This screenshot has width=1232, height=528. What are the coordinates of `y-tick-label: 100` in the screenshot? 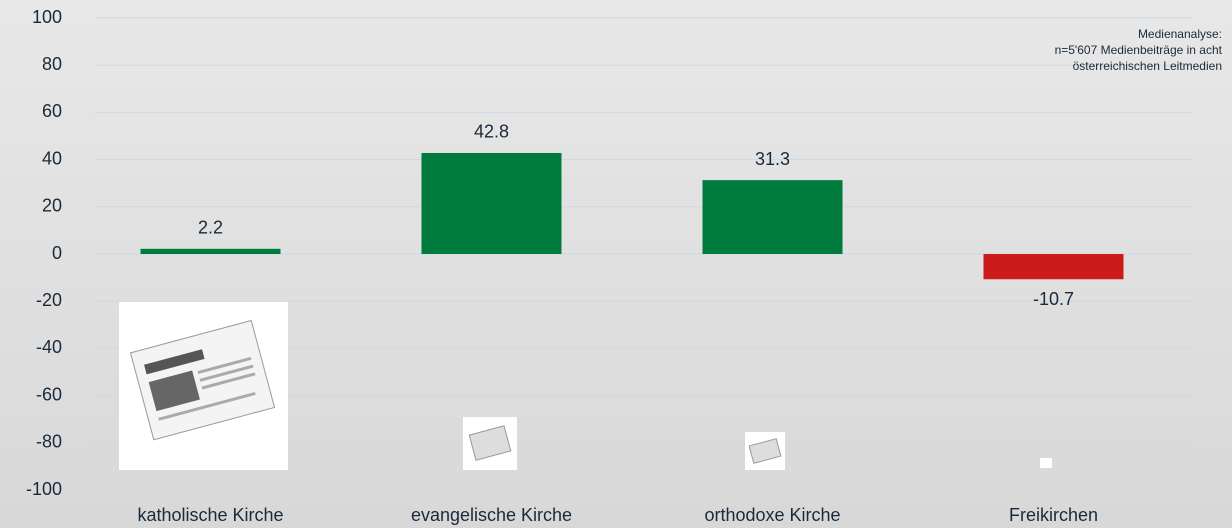 It's located at (47, 17).